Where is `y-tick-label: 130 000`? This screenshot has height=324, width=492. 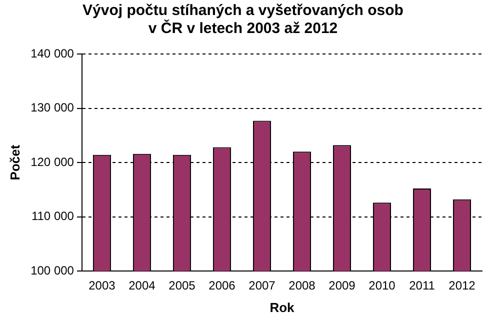 y-tick-label: 130 000 is located at coordinates (52, 107).